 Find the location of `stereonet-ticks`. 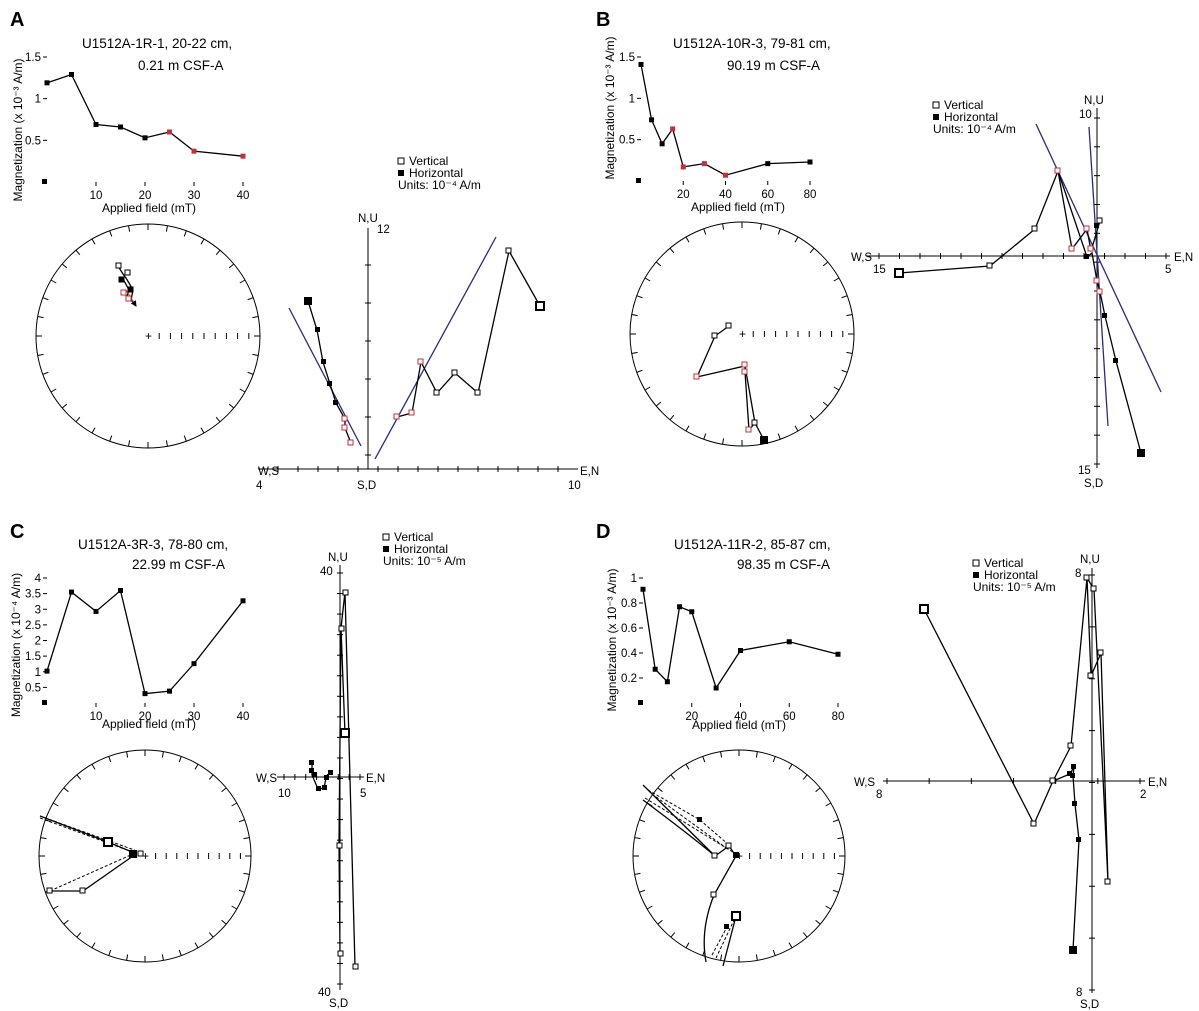

stereonet-ticks is located at coordinates (148, 336).